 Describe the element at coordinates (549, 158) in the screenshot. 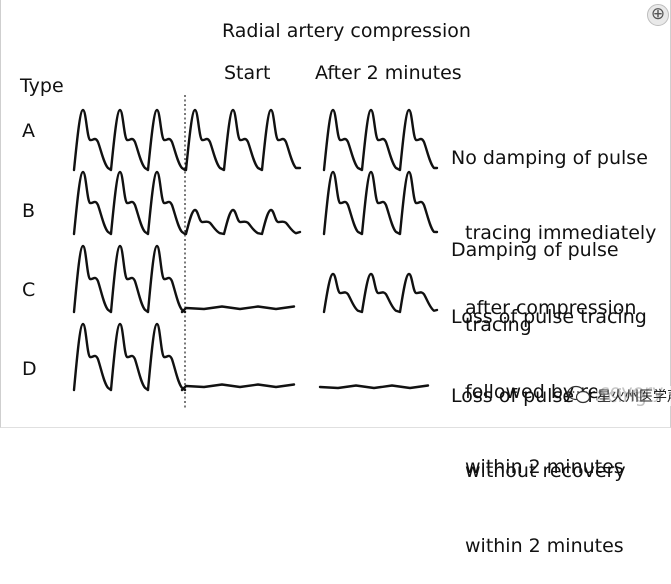

I see `desc-line: No damping of pulse` at that location.